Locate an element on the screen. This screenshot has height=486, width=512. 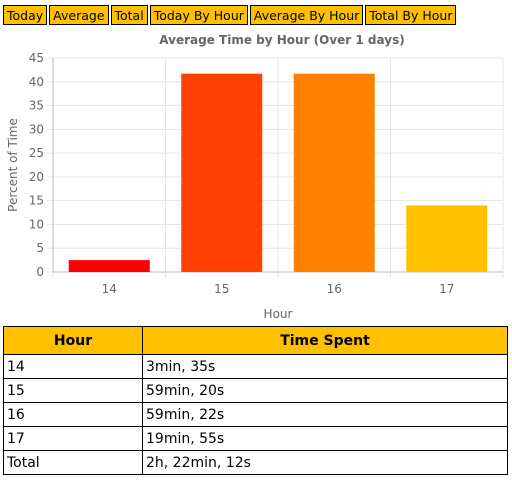
cell-hour: 16 is located at coordinates (73, 414).